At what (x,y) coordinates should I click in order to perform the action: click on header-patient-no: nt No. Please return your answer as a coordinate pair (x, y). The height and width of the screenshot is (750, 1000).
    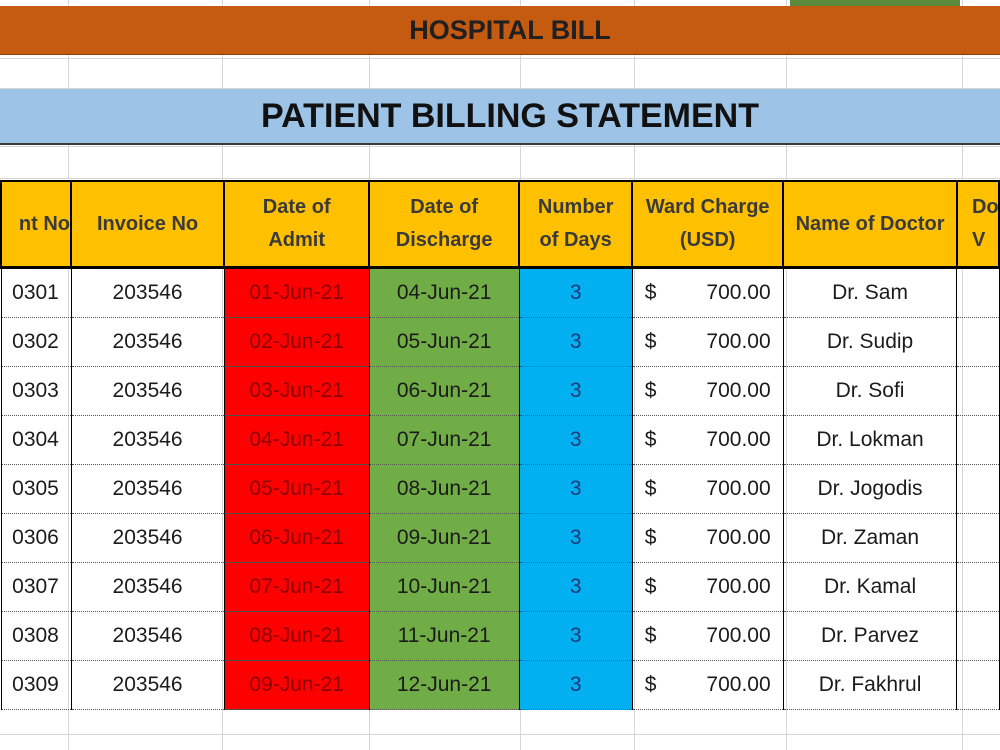
    Looking at the image, I should click on (36, 224).